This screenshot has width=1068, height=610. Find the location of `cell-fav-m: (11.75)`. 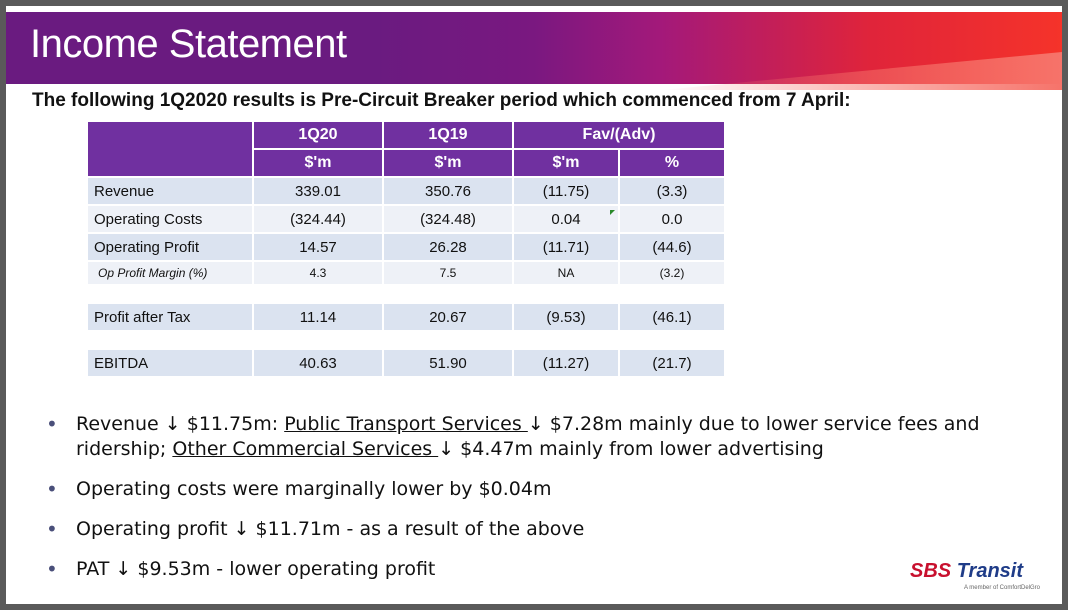

cell-fav-m: (11.75) is located at coordinates (566, 191).